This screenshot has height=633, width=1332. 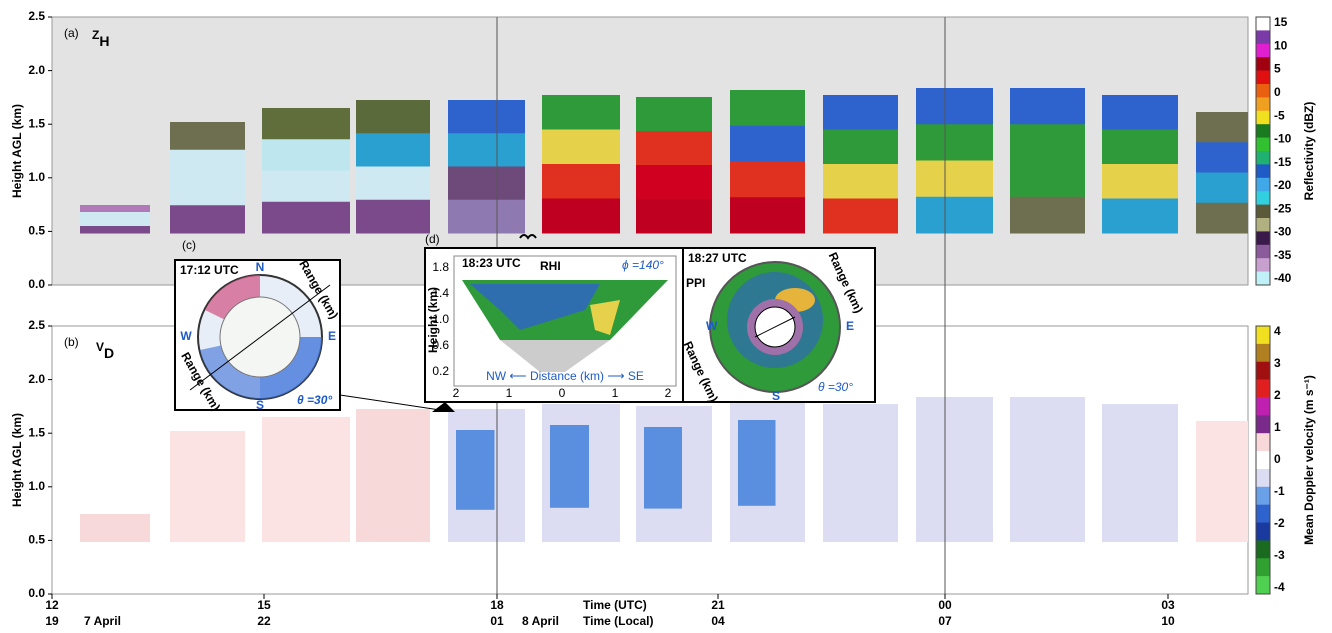 What do you see at coordinates (528, 237) in the screenshot?
I see `callout` at bounding box center [528, 237].